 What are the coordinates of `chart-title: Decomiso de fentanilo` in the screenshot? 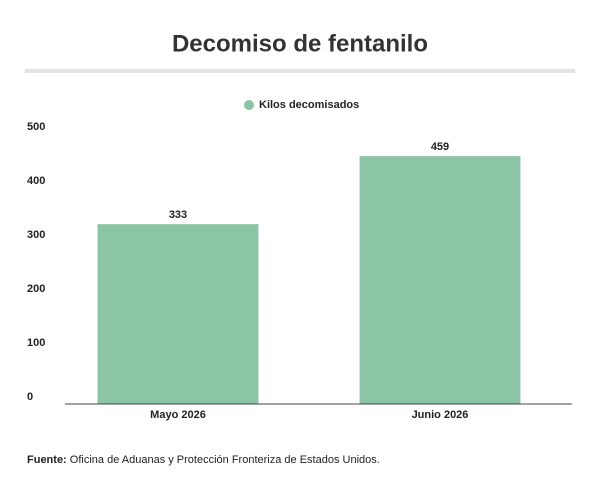 It's located at (300, 43).